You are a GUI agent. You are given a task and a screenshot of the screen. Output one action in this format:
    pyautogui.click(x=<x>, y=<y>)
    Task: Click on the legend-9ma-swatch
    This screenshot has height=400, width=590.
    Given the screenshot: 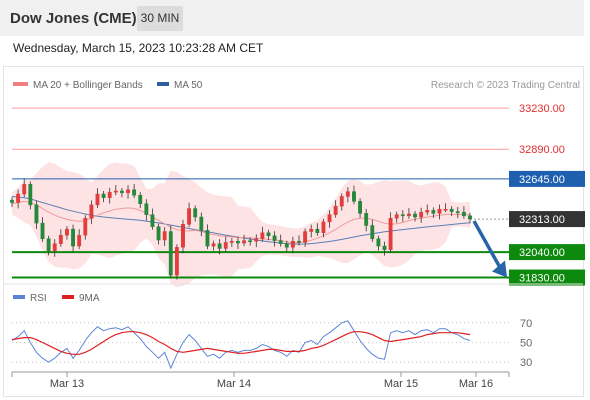 What is the action you would take?
    pyautogui.click(x=68, y=297)
    